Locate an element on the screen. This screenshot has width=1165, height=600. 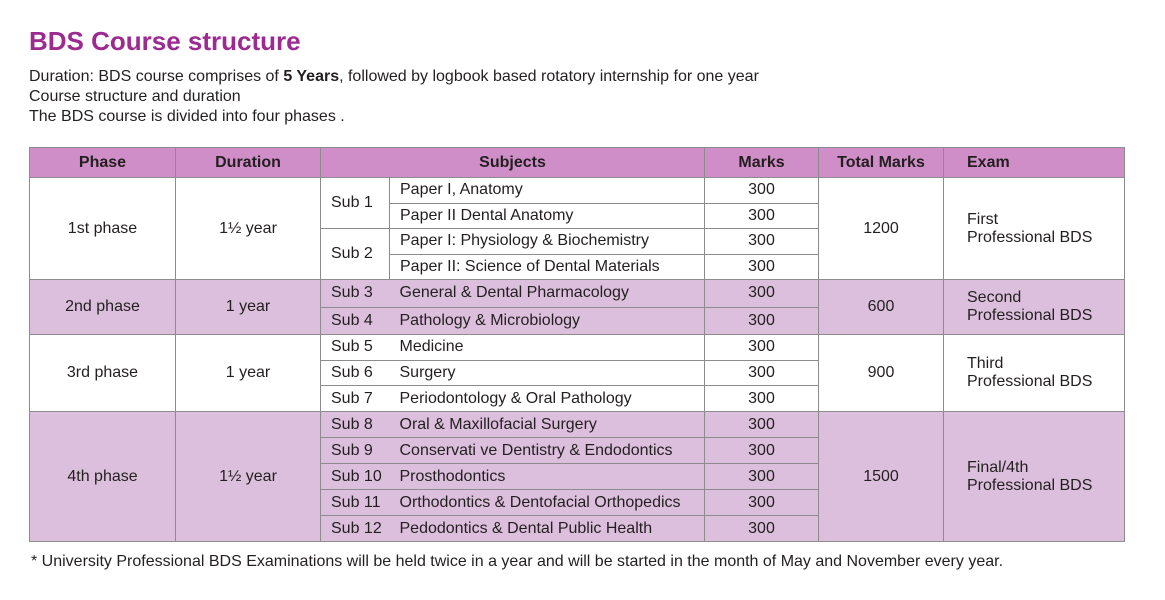
header-cell: Duration is located at coordinates (248, 162).